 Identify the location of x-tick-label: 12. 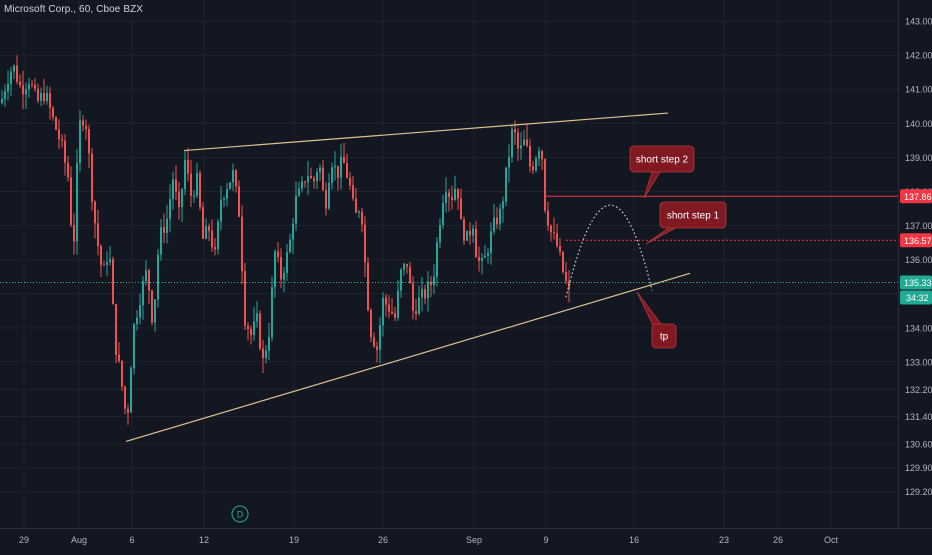
(204, 540).